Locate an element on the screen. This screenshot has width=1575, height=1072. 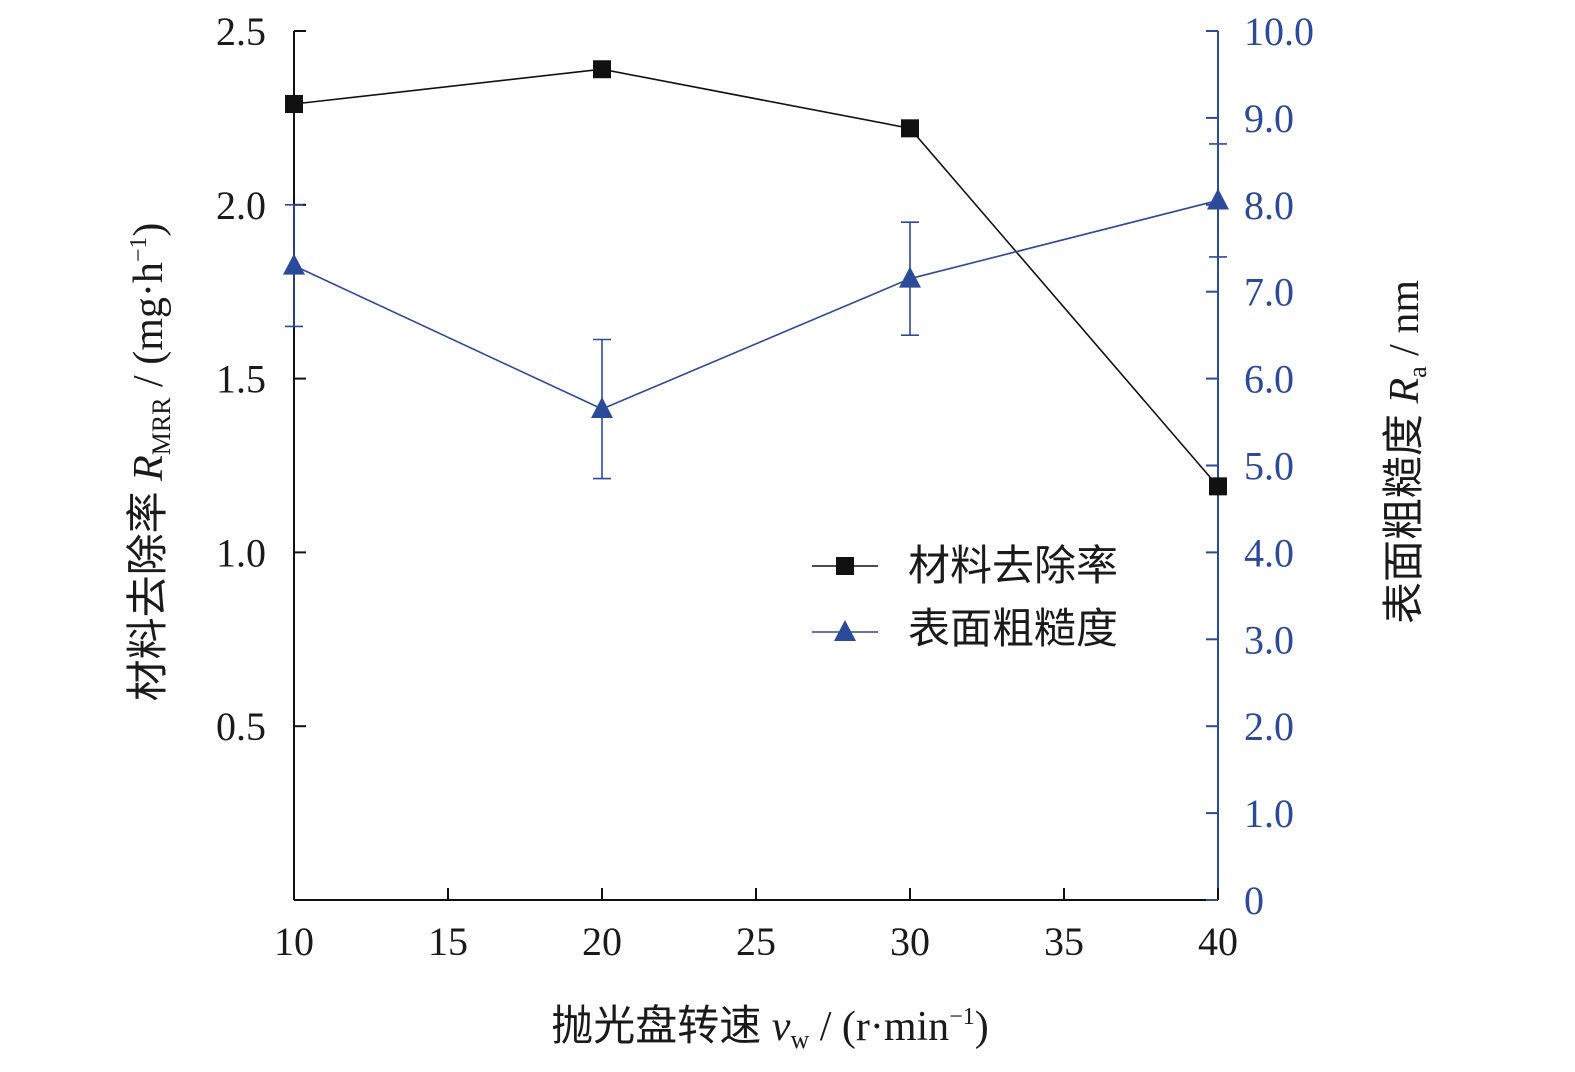
y-right-tick-label: 8.0 is located at coordinates (1269, 205).